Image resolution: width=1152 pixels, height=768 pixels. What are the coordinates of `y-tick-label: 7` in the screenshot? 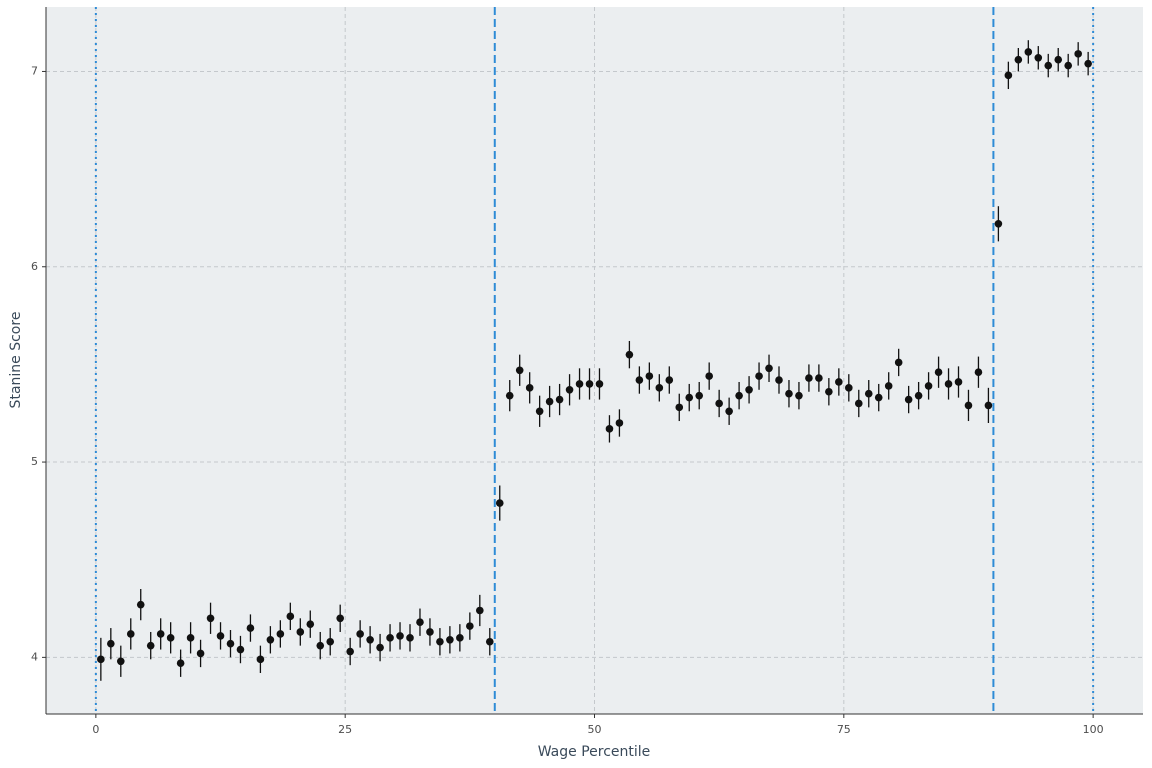 It's located at (34, 70).